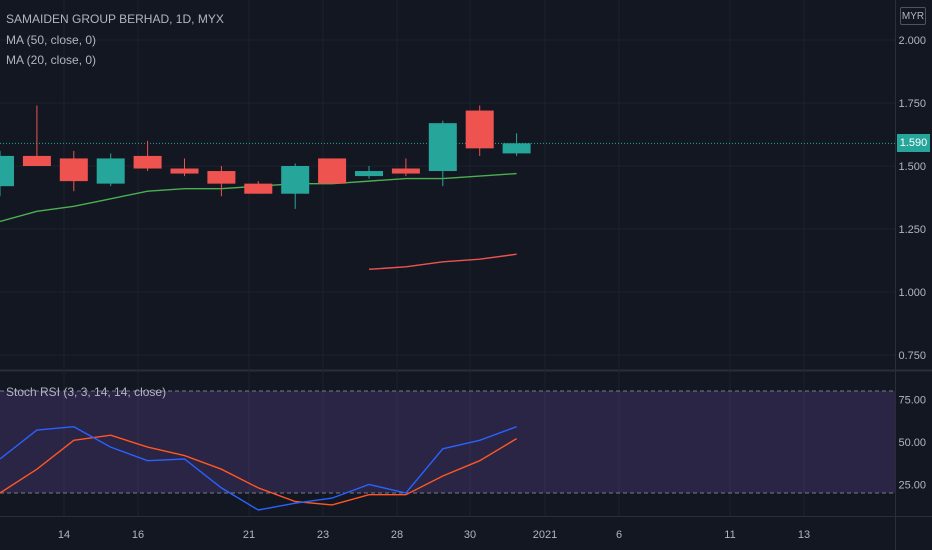  I want to click on symbol-title: SAMAIDEN GROUP BERHAD, 1D, MYX, so click(115, 19).